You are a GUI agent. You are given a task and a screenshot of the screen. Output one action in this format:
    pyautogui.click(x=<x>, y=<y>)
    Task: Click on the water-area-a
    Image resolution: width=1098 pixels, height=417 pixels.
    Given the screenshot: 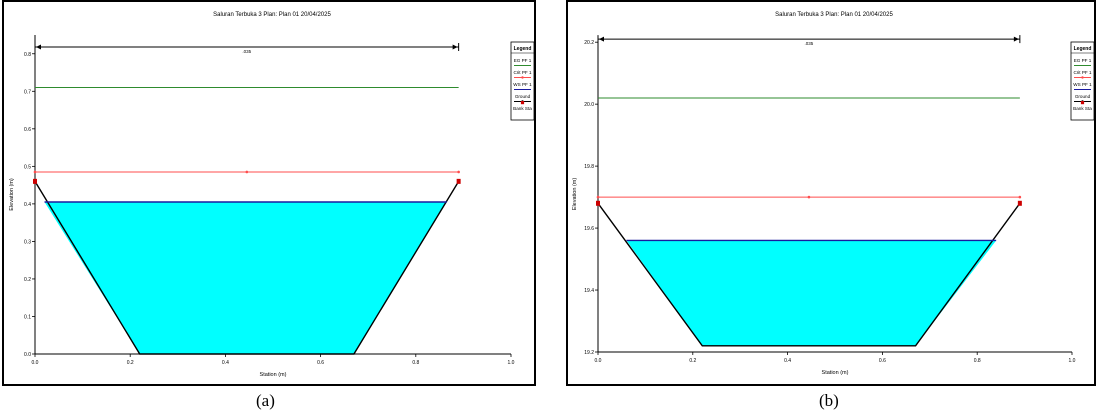 What is the action you would take?
    pyautogui.click(x=245, y=278)
    